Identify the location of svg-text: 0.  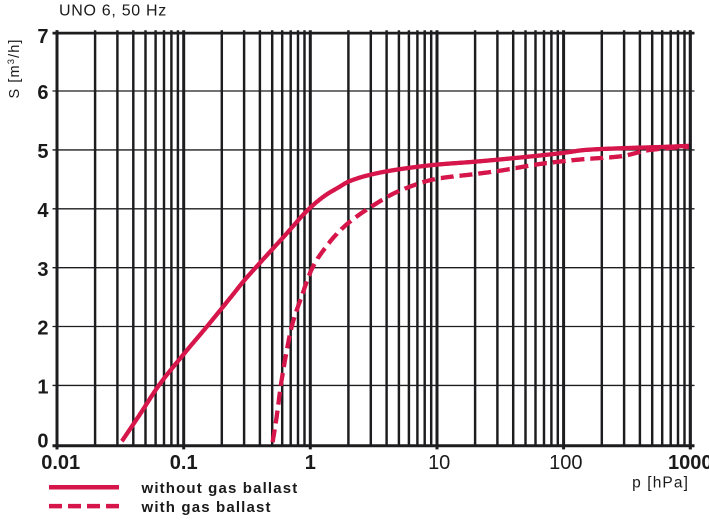
(42, 442).